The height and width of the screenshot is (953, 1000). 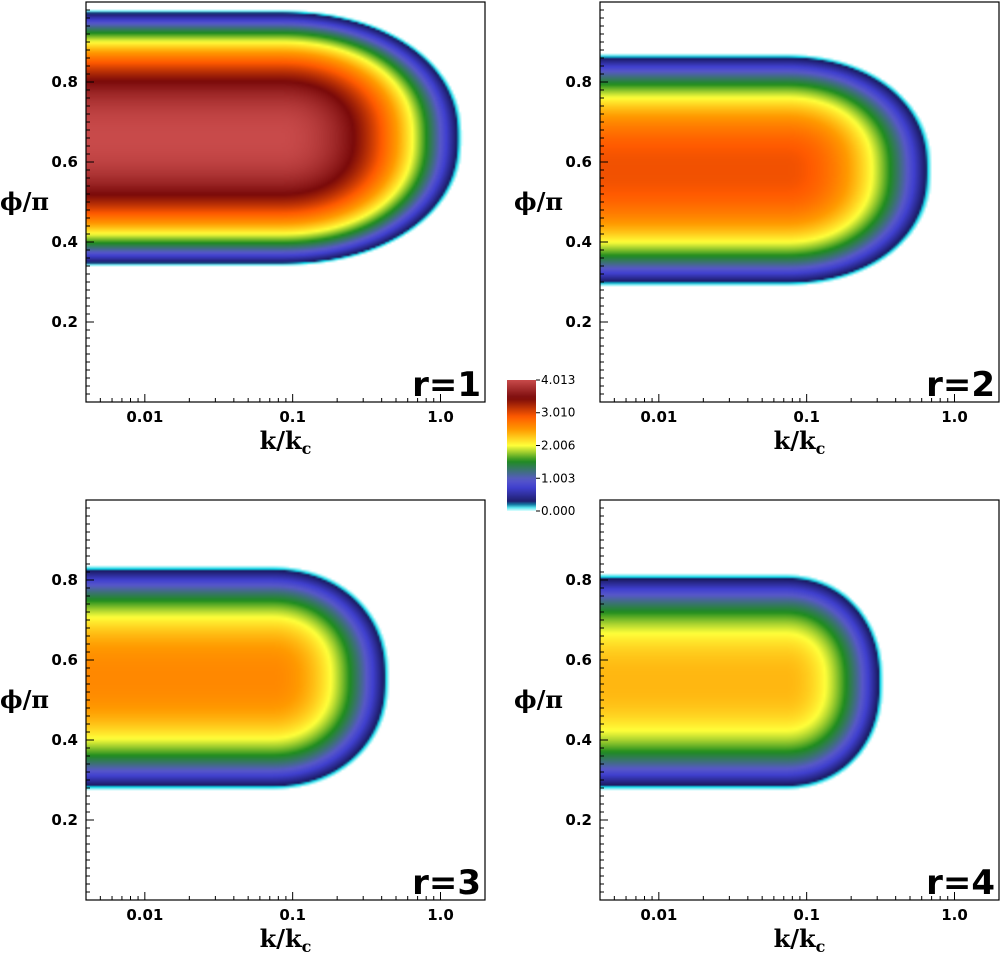 I want to click on colorbar-tick-label: 0.000, so click(x=558, y=511).